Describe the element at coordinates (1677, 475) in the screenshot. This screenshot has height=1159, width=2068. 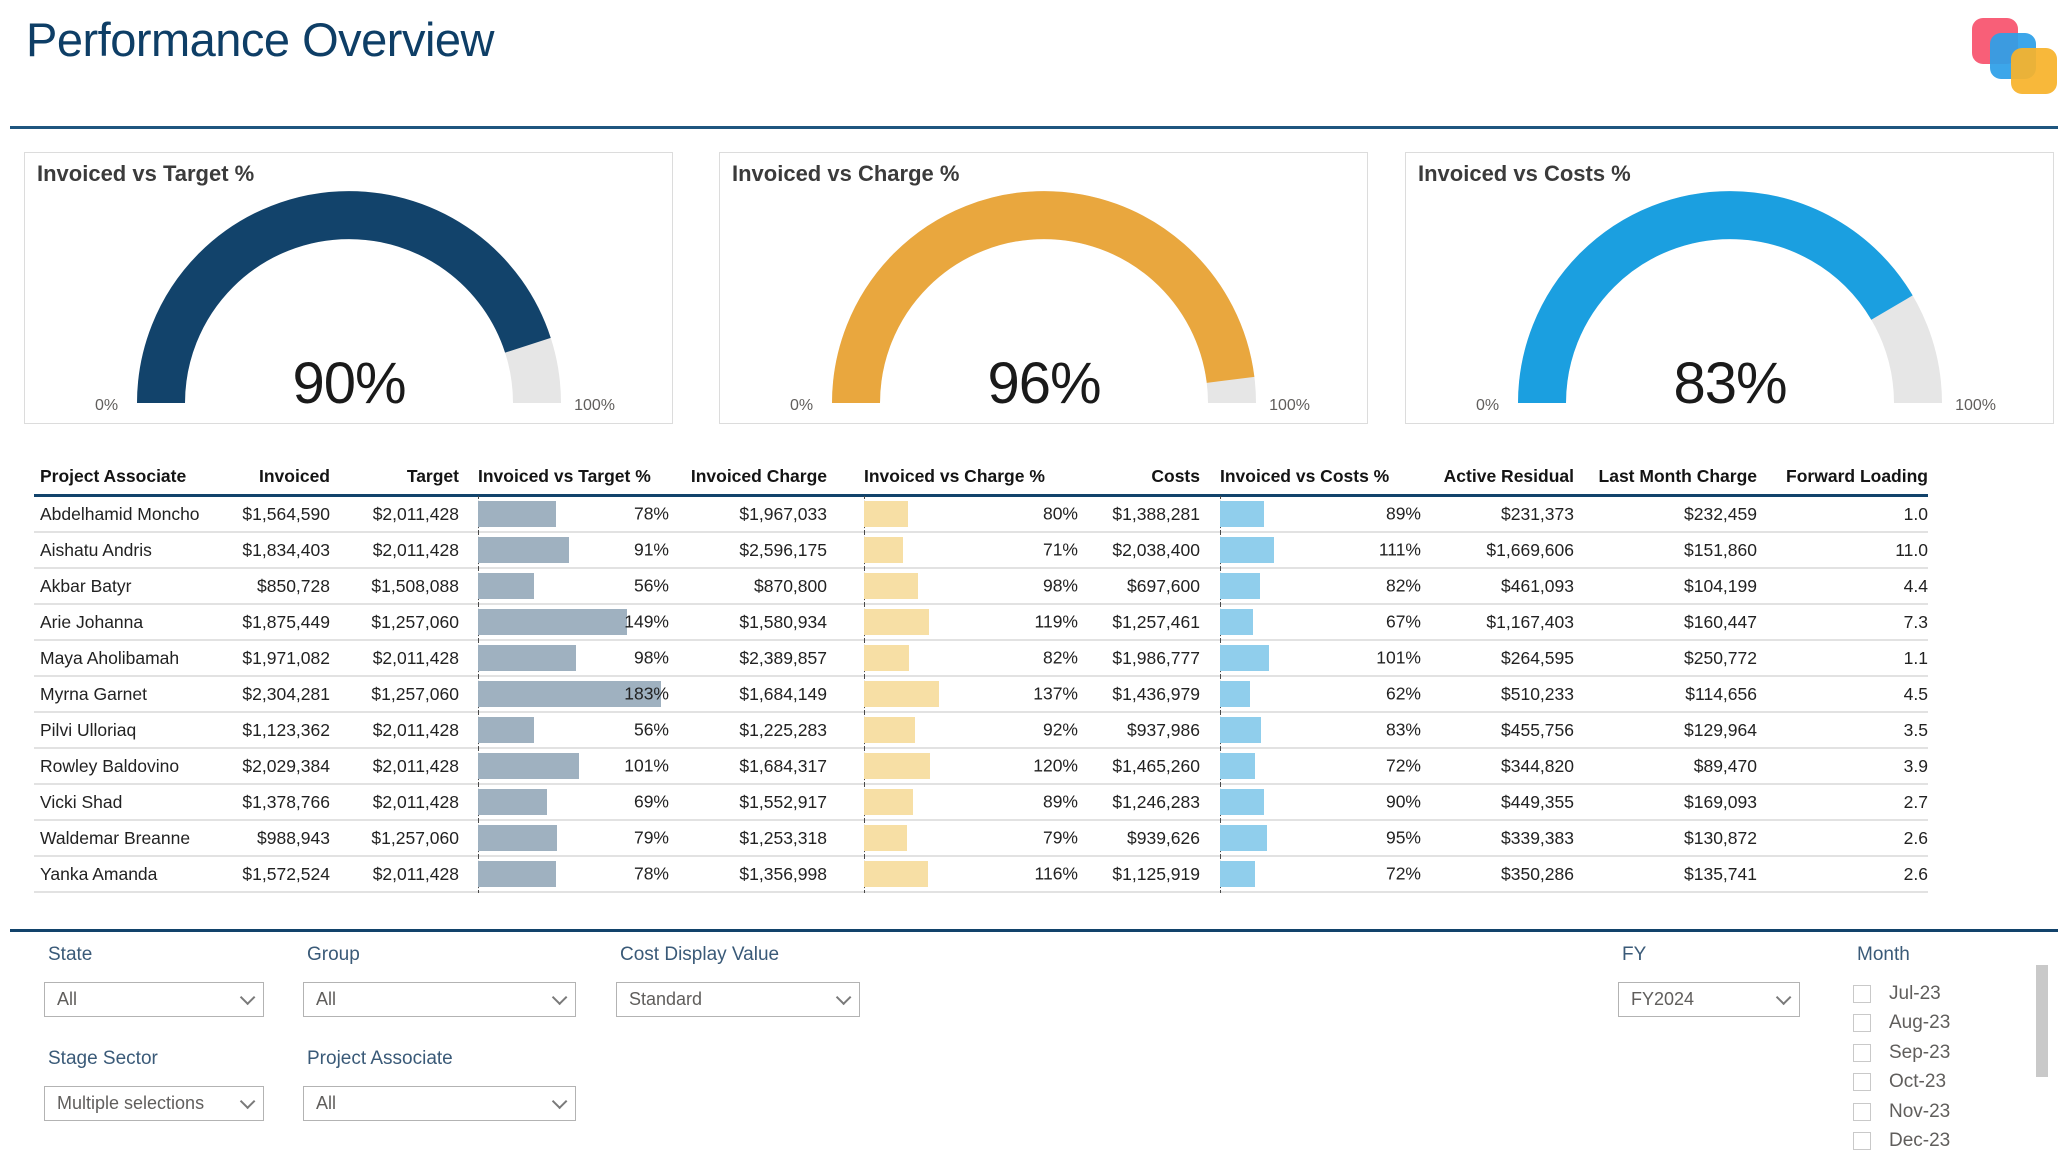
I see `col-header-last-month-charge: Last Month Charge` at that location.